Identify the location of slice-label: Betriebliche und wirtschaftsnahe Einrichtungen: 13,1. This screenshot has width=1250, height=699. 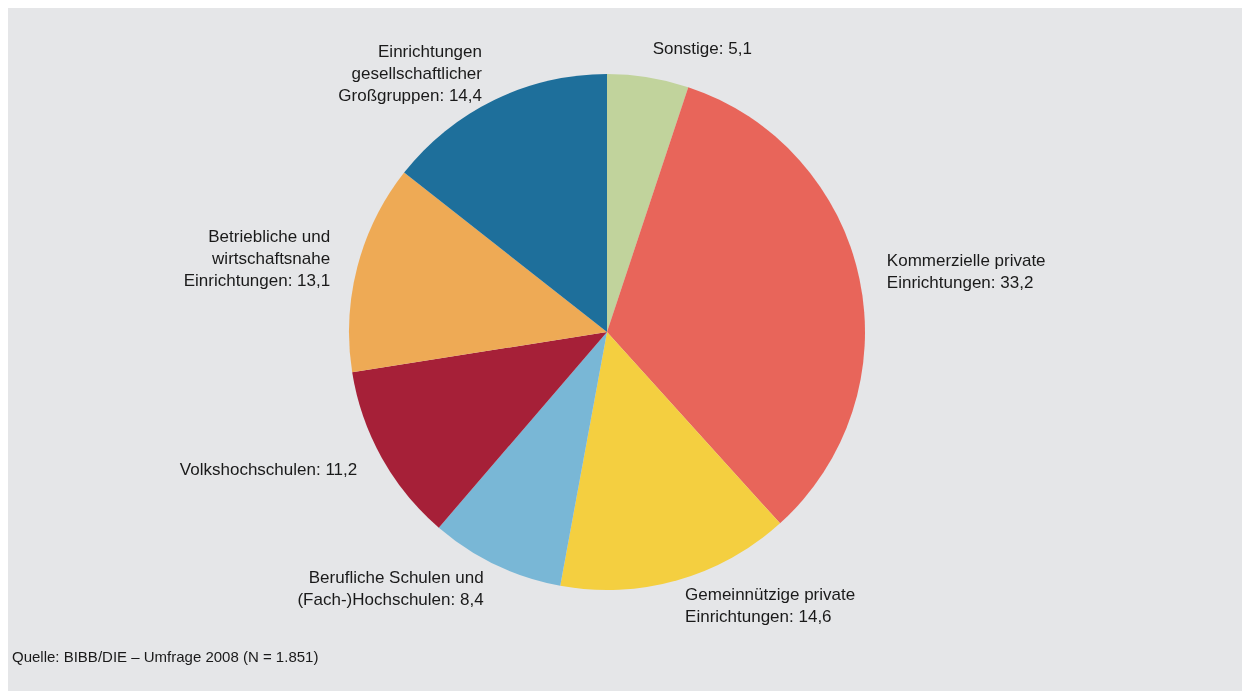
(257, 259).